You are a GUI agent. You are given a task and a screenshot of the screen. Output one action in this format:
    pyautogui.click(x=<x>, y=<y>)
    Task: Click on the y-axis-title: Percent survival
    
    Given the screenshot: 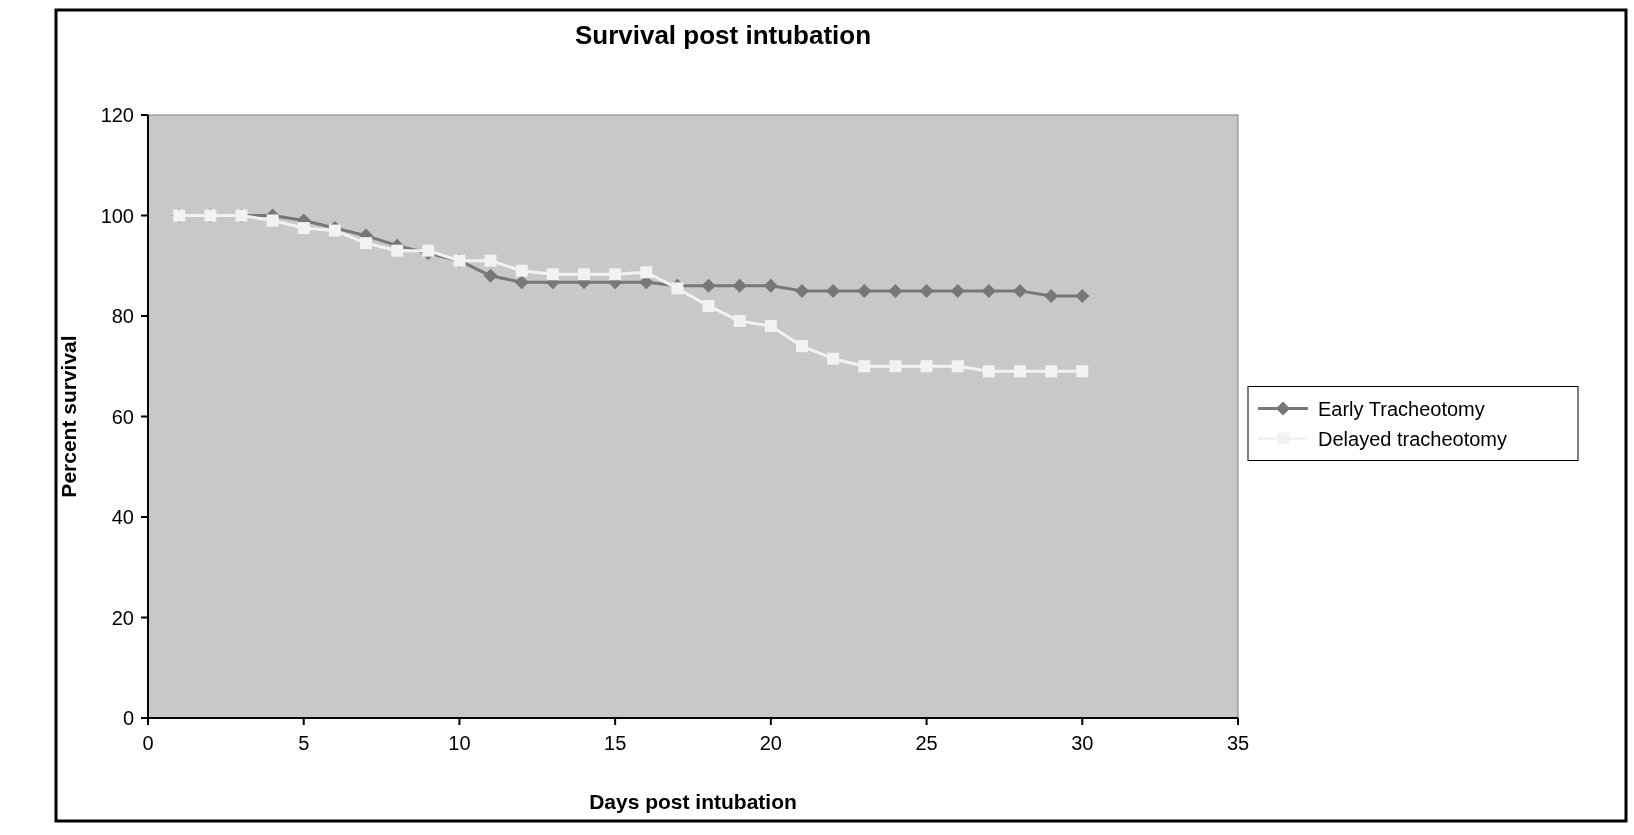 What is the action you would take?
    pyautogui.click(x=68, y=416)
    